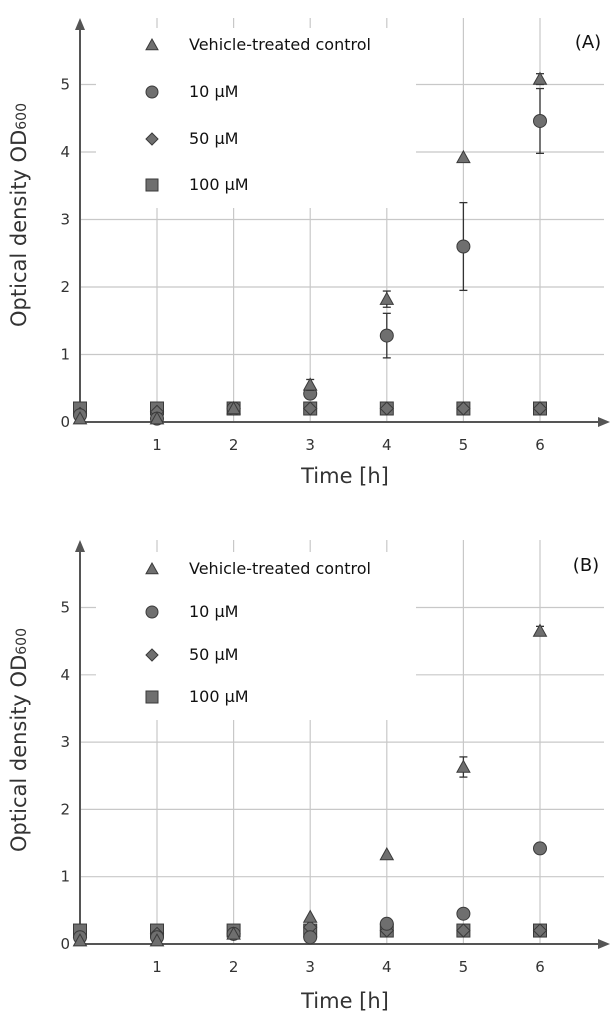 The height and width of the screenshot is (1016, 614). What do you see at coordinates (588, 42) in the screenshot?
I see `panel-label: (A)` at bounding box center [588, 42].